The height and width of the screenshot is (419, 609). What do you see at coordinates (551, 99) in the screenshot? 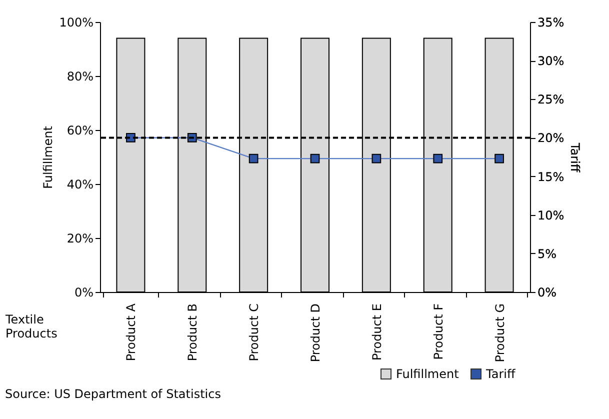
I see `y2-tick-label: 25%` at bounding box center [551, 99].